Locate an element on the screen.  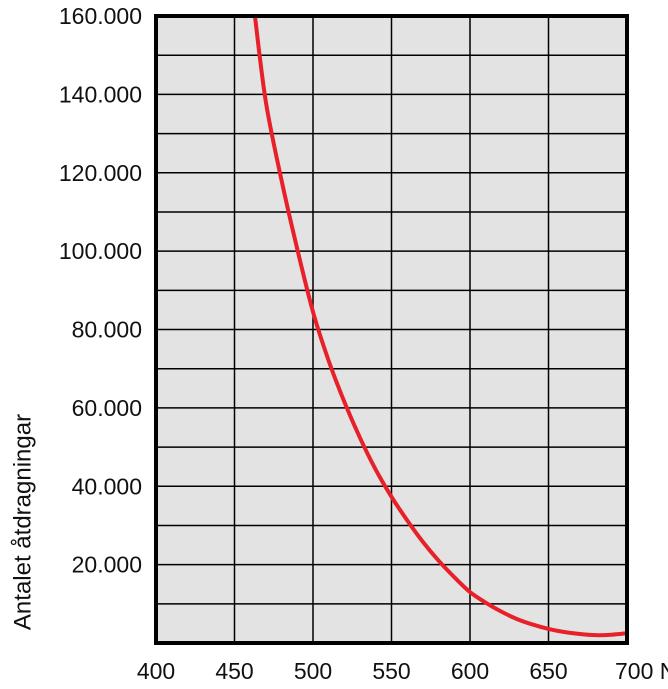
y-axis-label: Antalet åtdragningar is located at coordinates (22, 522).